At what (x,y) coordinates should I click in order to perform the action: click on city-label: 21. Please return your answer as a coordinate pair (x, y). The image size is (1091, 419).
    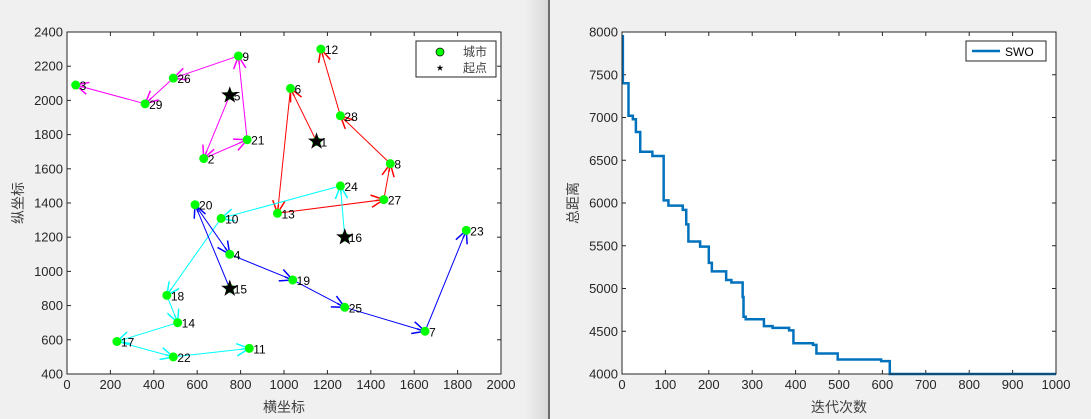
    Looking at the image, I should click on (258, 141).